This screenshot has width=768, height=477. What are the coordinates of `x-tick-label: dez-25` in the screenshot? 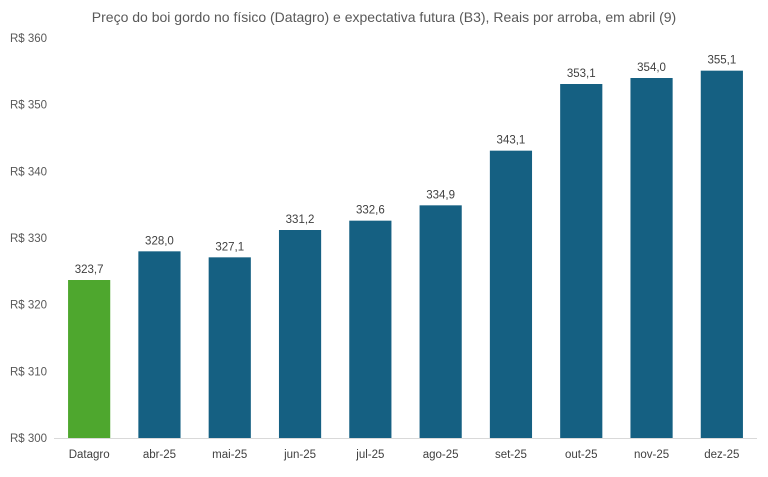 It's located at (721, 455).